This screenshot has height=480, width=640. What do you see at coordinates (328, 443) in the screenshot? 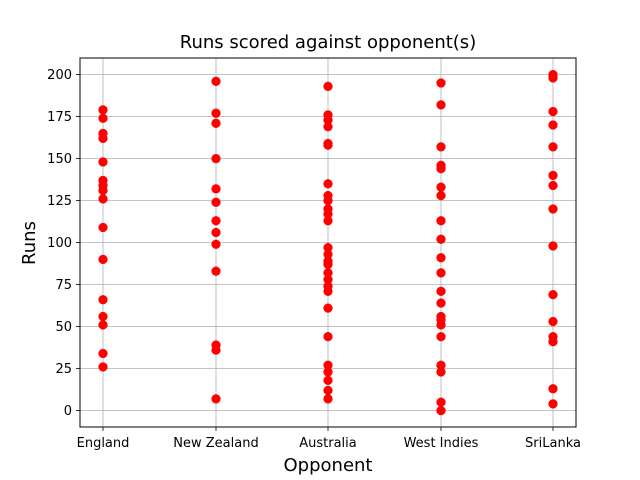
I see `x-tick-label: Australia` at bounding box center [328, 443].